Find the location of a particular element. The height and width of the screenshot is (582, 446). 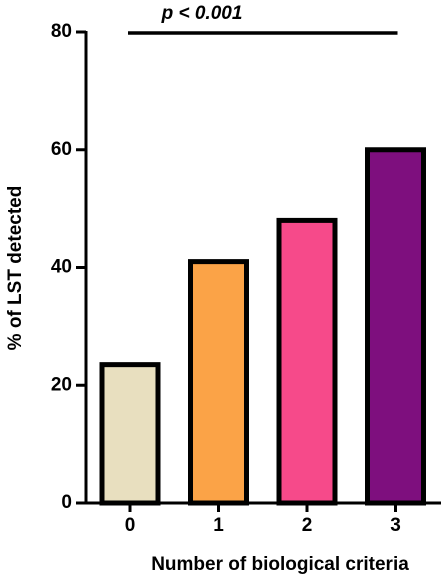

y-axis-label: % of LST detected is located at coordinates (15, 268).